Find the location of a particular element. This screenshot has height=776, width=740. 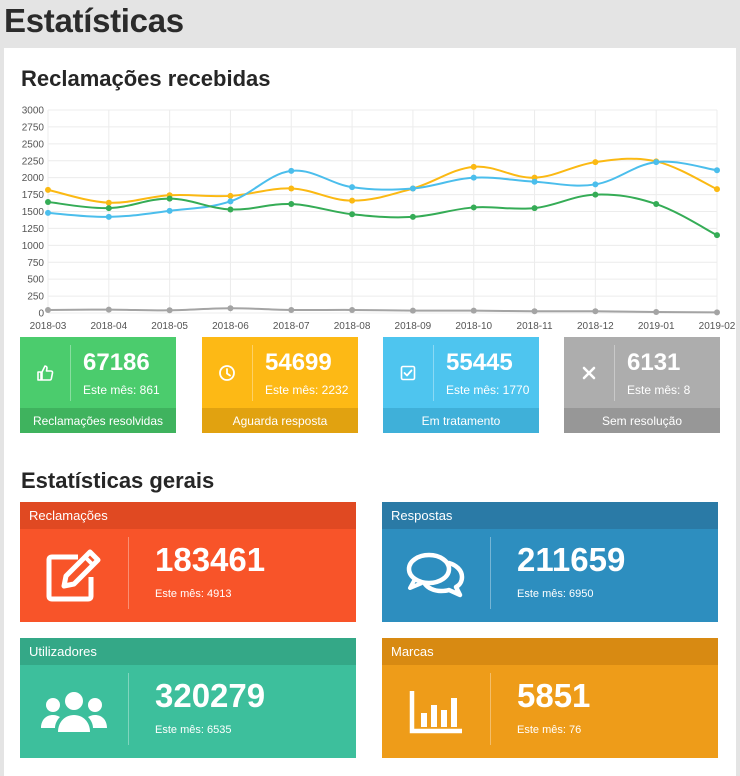

y-tick-label: 1500 is located at coordinates (33, 212).